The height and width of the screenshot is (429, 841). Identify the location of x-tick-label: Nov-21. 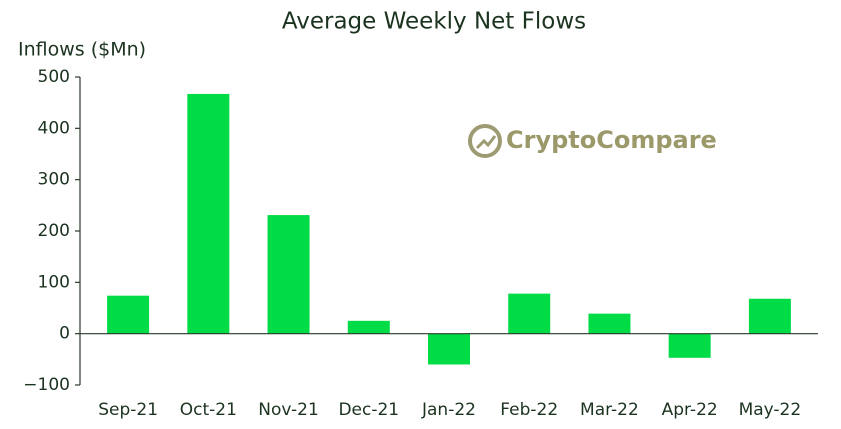
(288, 410).